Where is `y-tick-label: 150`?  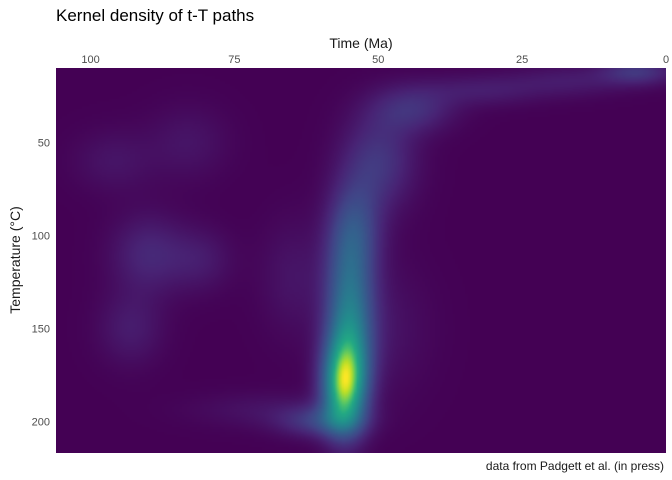
y-tick-label: 150 is located at coordinates (41, 329).